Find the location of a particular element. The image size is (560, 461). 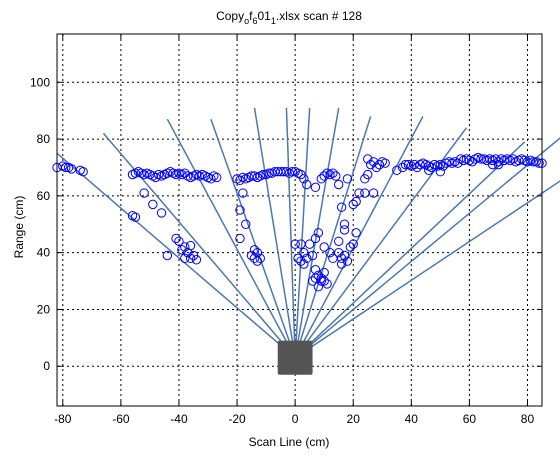

y-tick-label: 80 is located at coordinates (44, 139).